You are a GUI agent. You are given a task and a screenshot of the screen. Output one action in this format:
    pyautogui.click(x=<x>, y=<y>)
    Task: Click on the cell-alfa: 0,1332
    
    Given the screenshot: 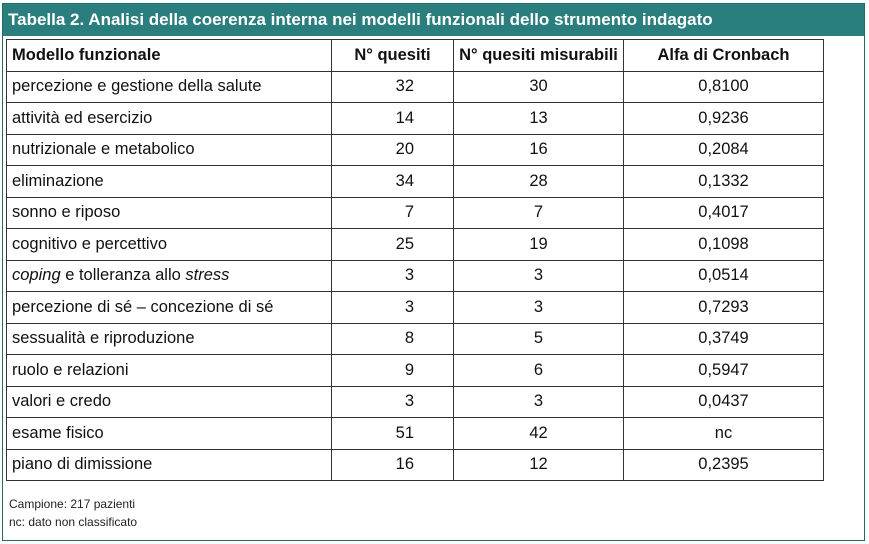 What is the action you would take?
    pyautogui.click(x=723, y=181)
    